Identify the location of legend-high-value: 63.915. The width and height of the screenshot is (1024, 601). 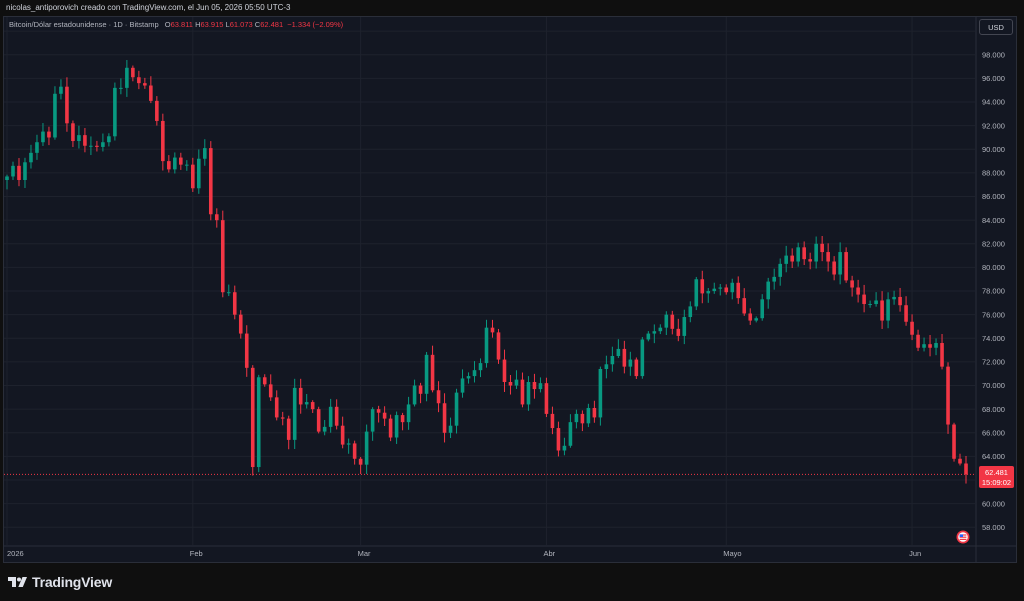
(212, 24).